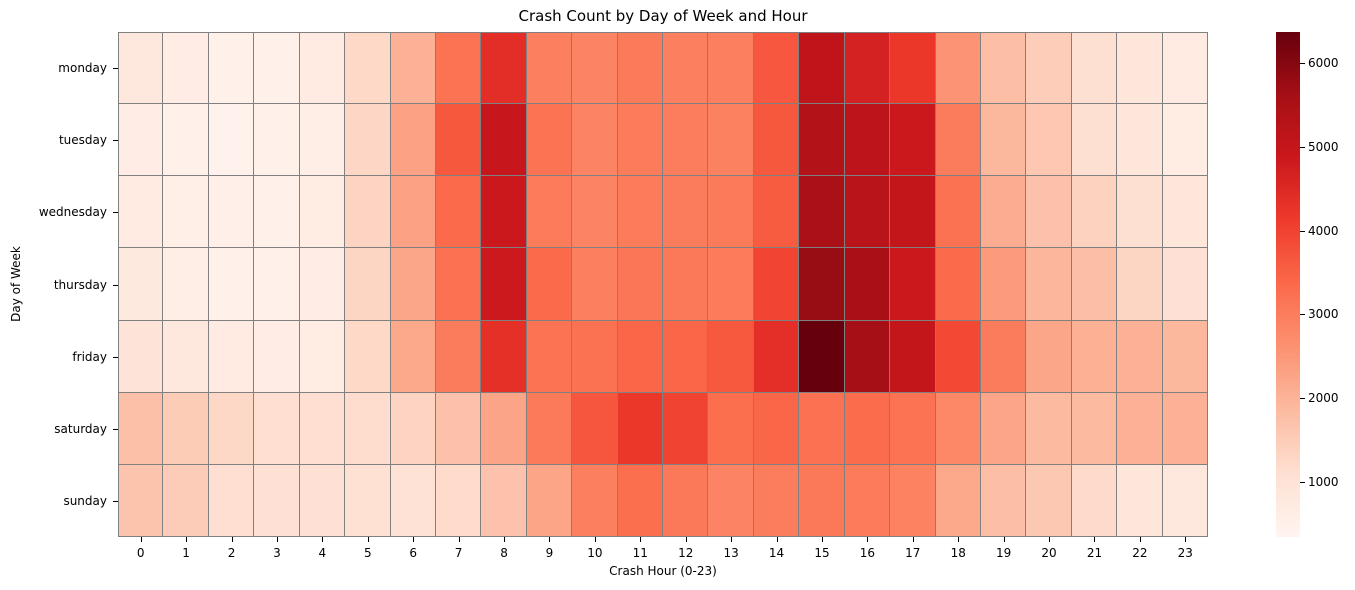  I want to click on y-tick-label: monday, so click(82, 68).